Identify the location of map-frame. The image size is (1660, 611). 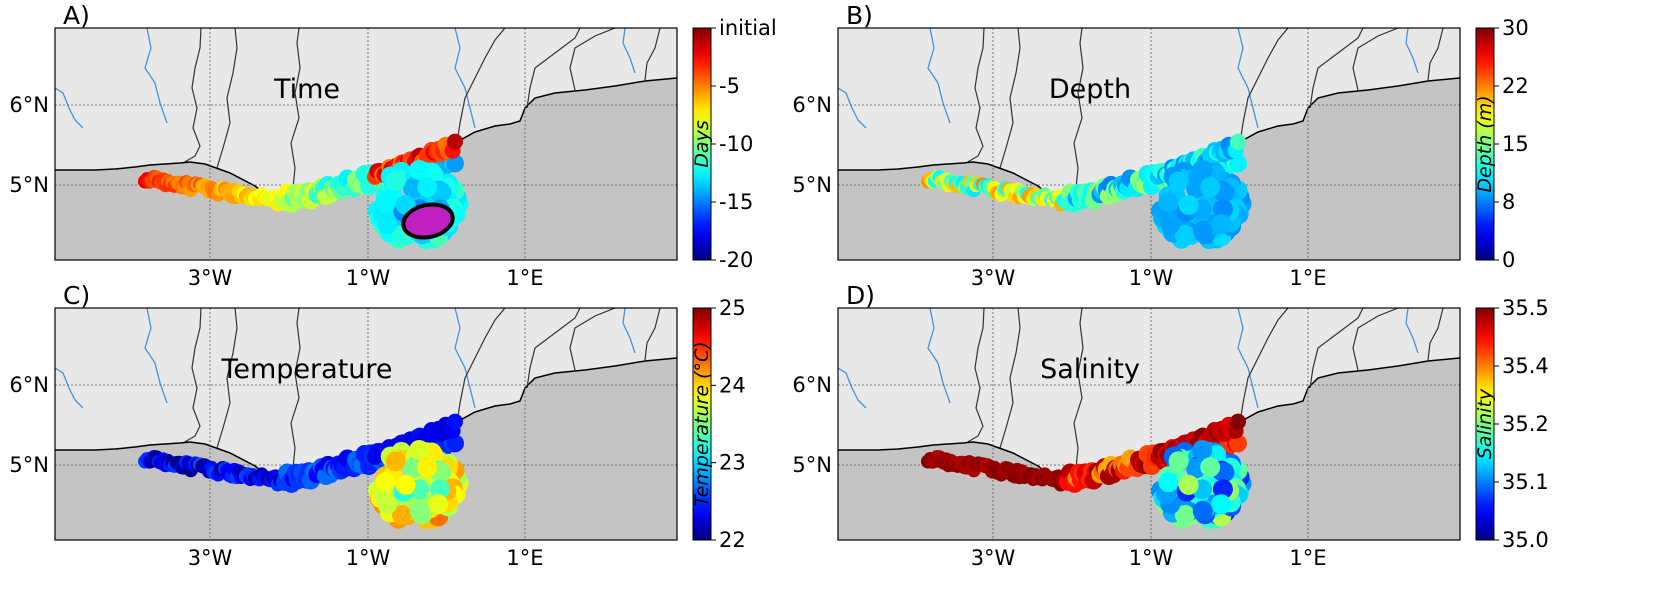
(1149, 144).